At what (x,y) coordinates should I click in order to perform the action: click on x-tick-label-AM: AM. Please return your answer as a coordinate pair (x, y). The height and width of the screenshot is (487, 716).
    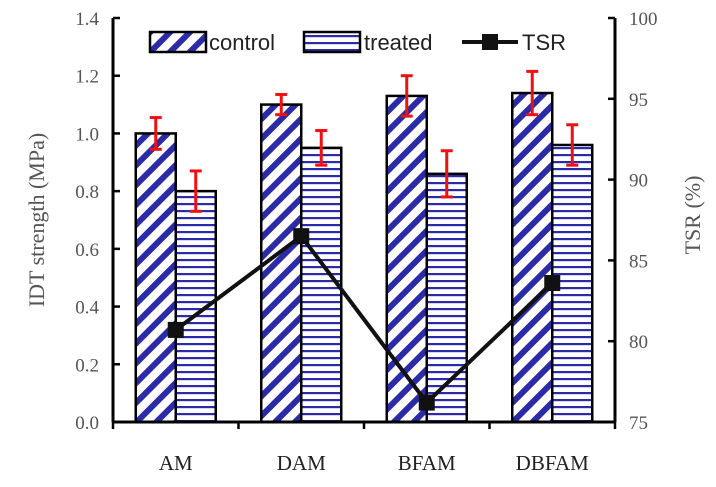
    Looking at the image, I should click on (176, 463).